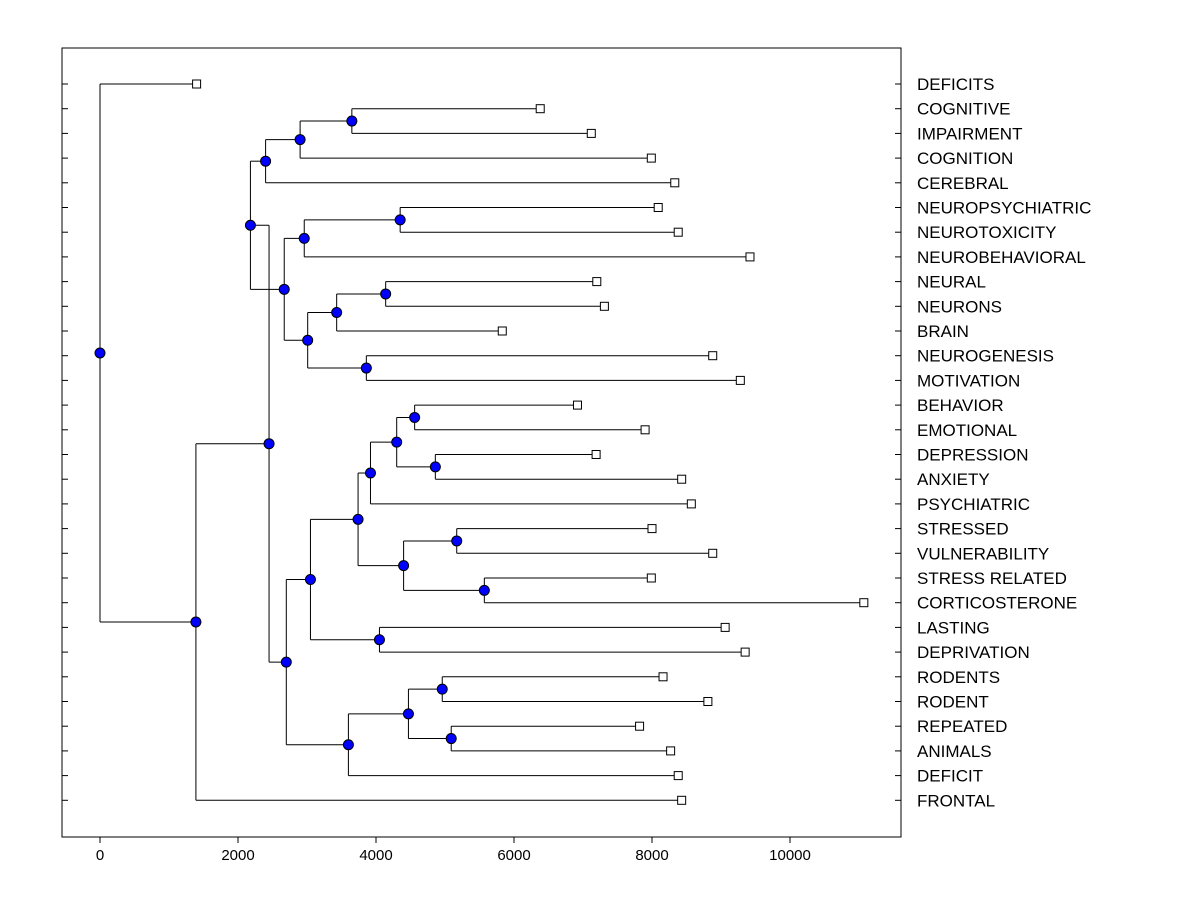  I want to click on leaf-label: STRESS RELATED, so click(992, 578).